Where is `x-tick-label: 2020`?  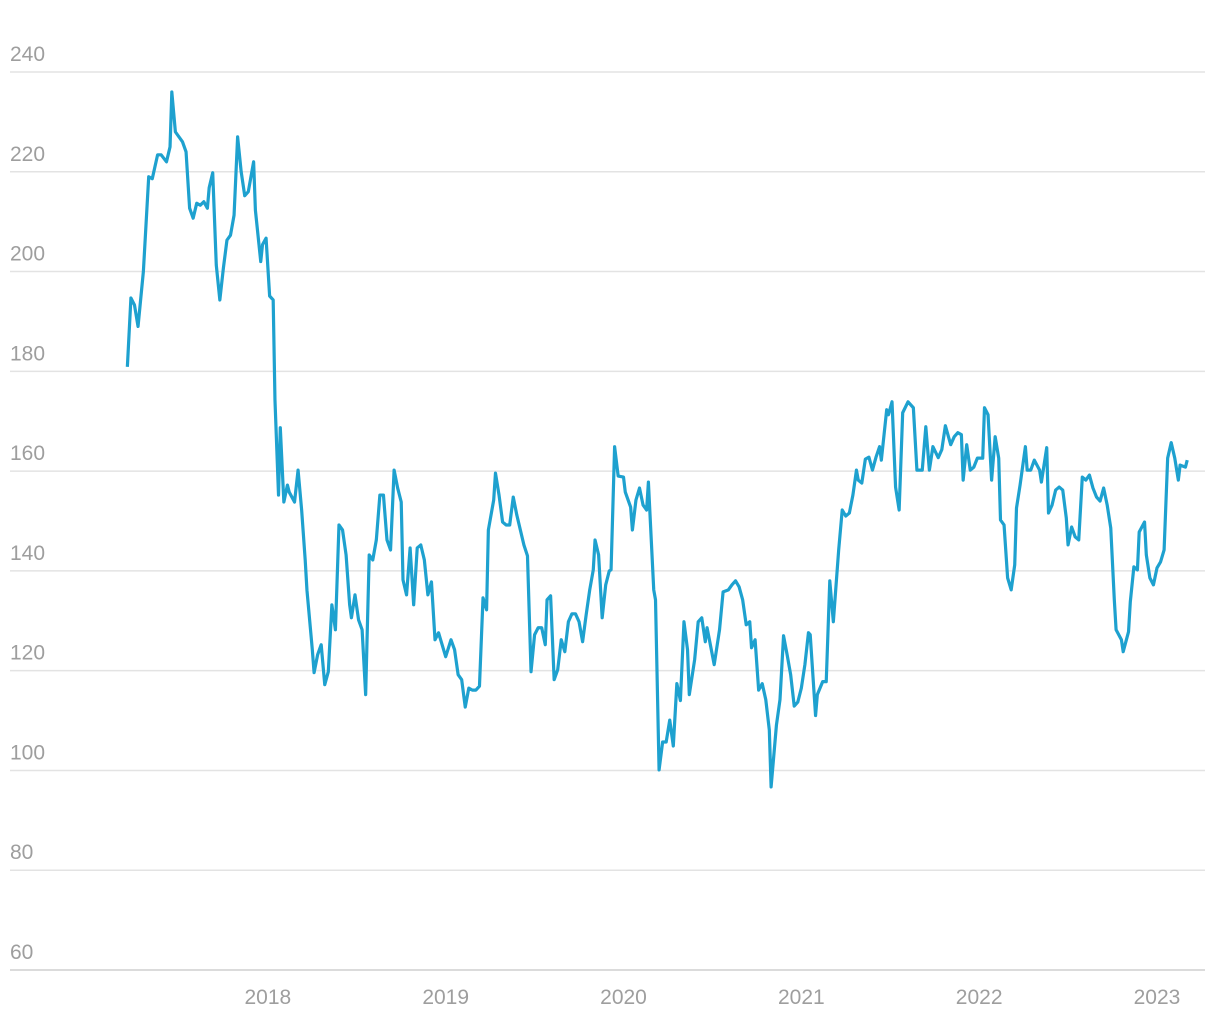
x-tick-label: 2020 is located at coordinates (623, 997).